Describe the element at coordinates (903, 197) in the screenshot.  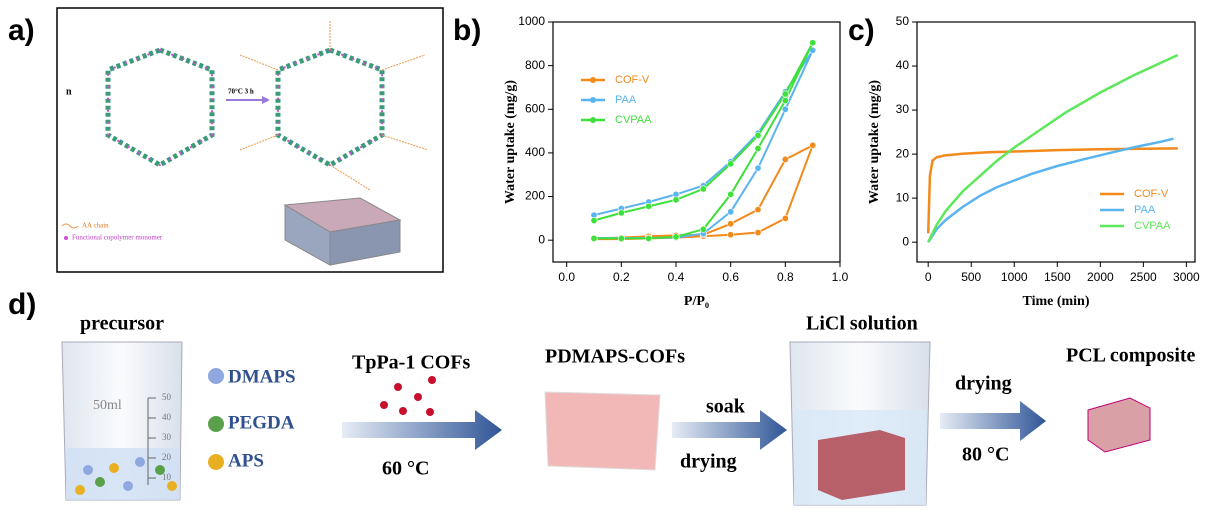
I see `y-tick-label: 10` at that location.